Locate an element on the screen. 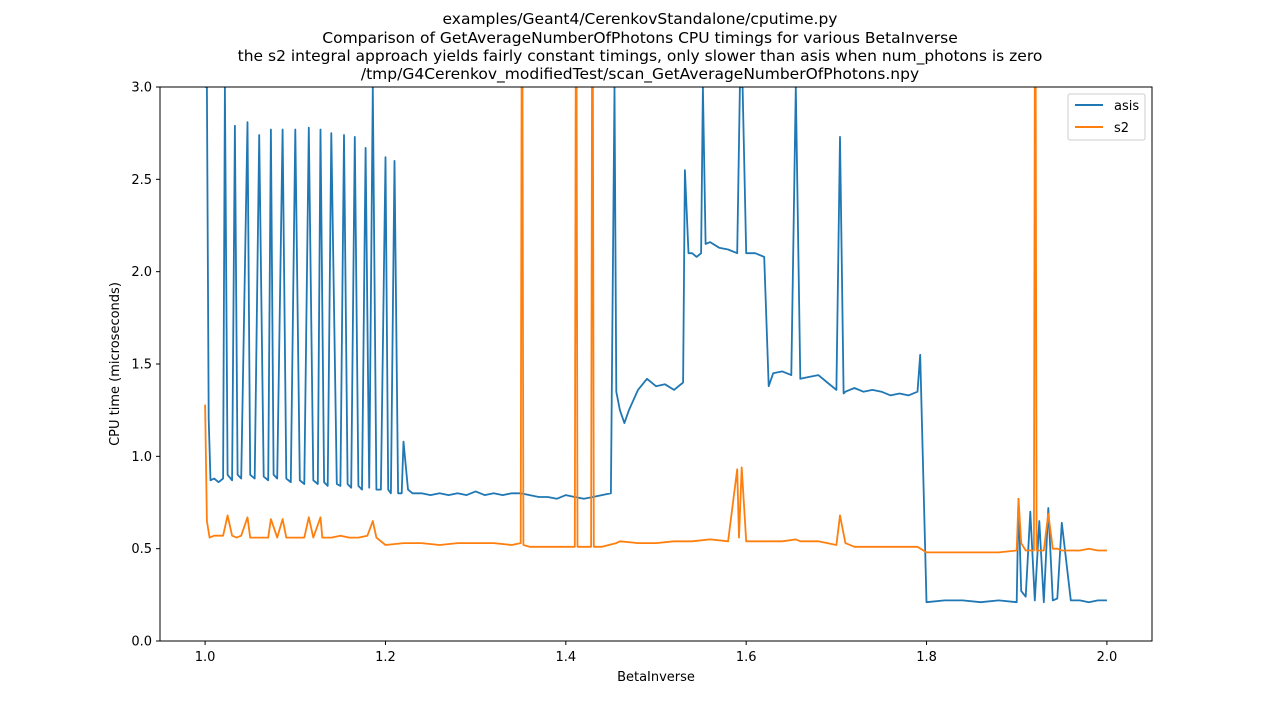  y-tick-label: 1.5 is located at coordinates (141, 365).